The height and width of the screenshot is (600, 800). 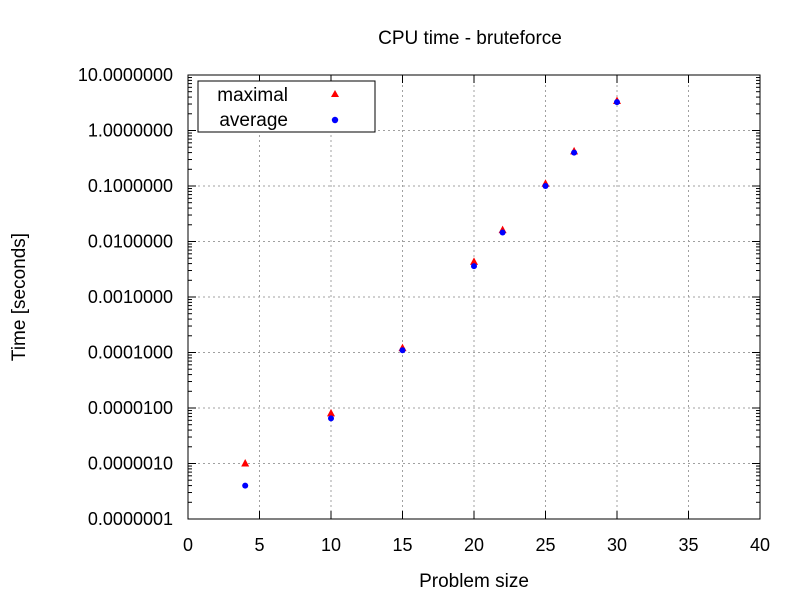 I want to click on legend-label-maximal: maximal, so click(x=252, y=95).